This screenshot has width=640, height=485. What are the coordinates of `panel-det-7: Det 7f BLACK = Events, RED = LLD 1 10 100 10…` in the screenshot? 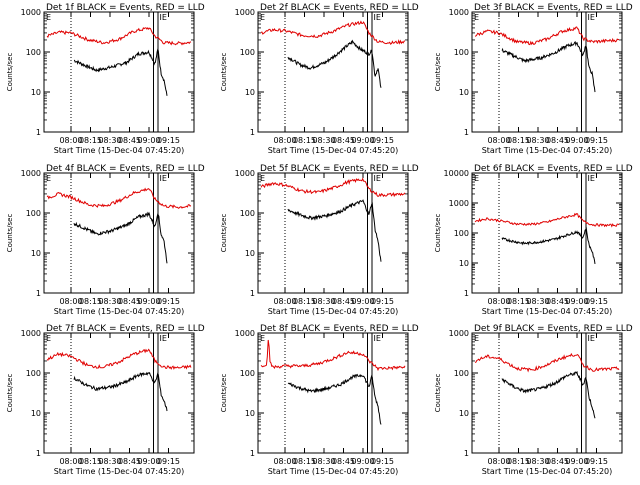 It's located at (105, 400).